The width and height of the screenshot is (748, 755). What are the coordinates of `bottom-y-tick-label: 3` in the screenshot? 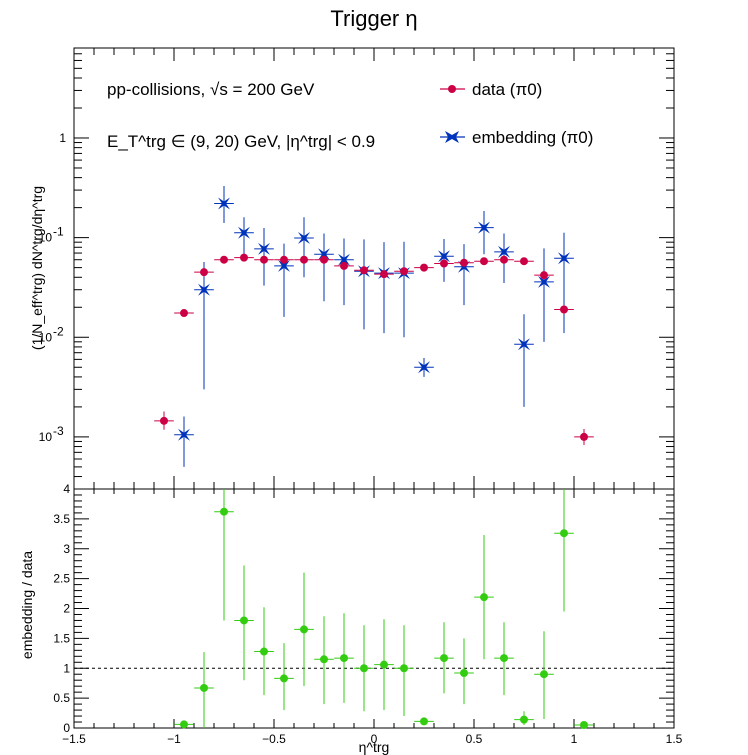 It's located at (66, 549).